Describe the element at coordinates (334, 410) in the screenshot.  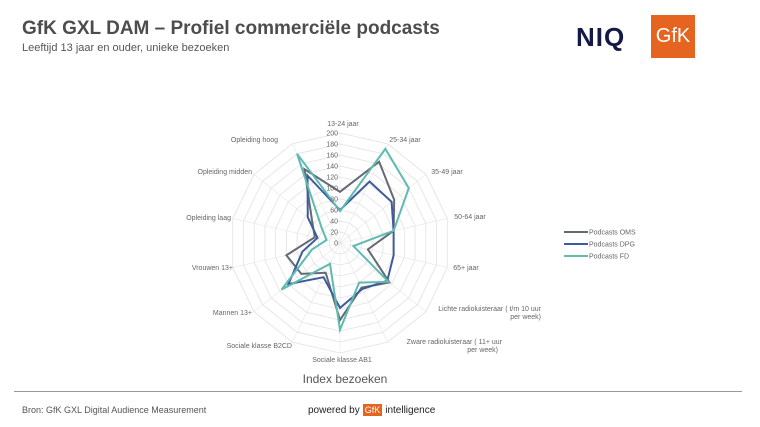
I see `powered-by-text: powered by` at that location.